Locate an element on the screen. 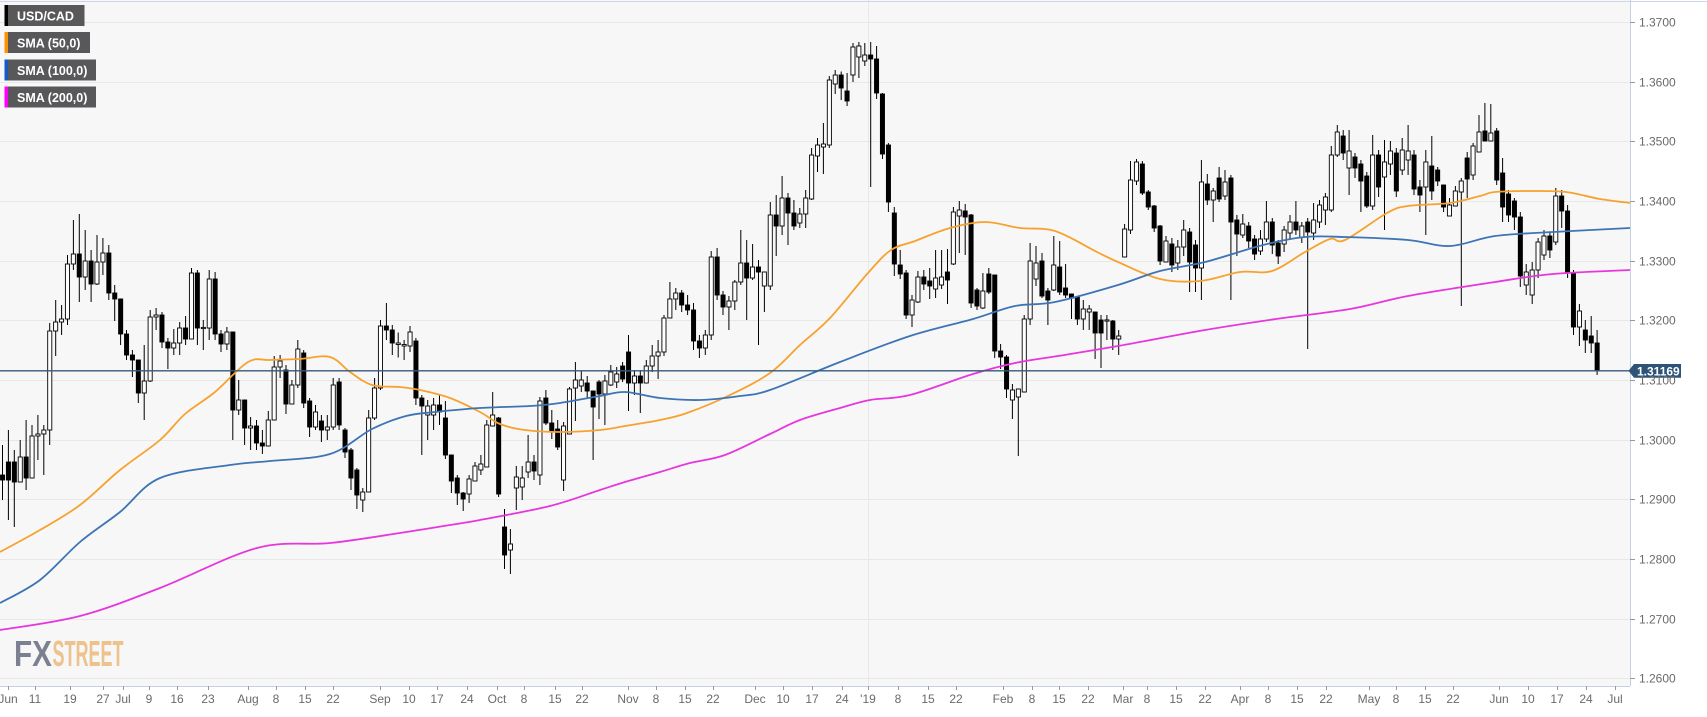 The height and width of the screenshot is (717, 1707). svg-text: 19 is located at coordinates (70, 699).